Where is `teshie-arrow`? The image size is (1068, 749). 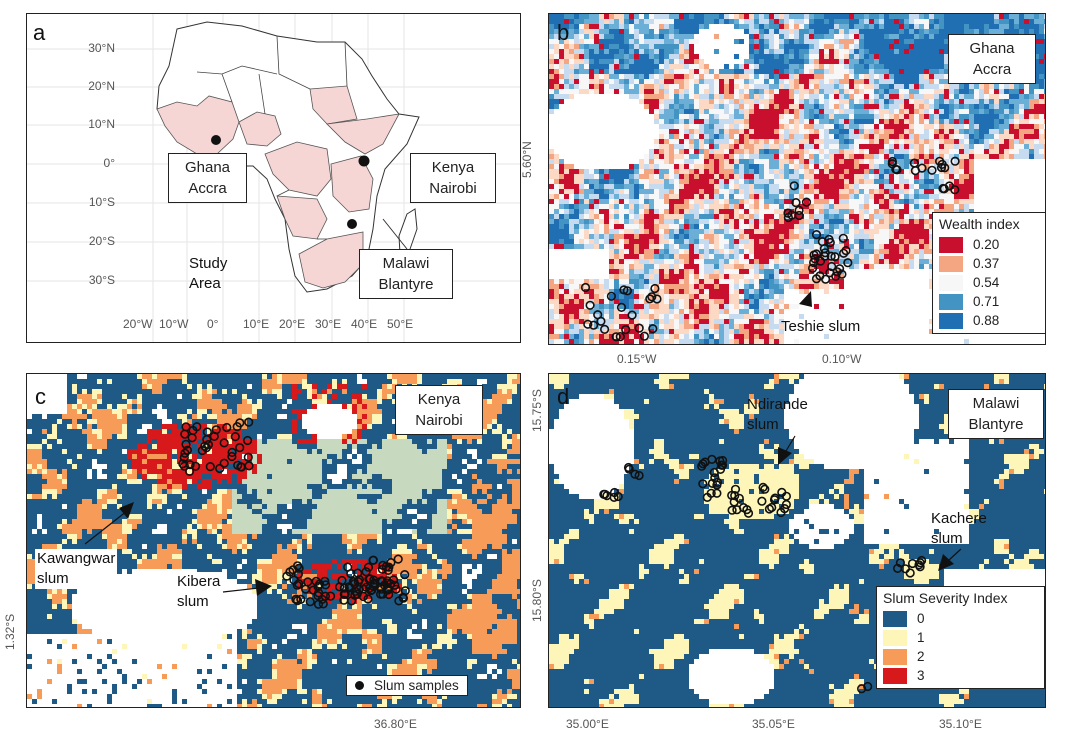 teshie-arrow is located at coordinates (805, 299).